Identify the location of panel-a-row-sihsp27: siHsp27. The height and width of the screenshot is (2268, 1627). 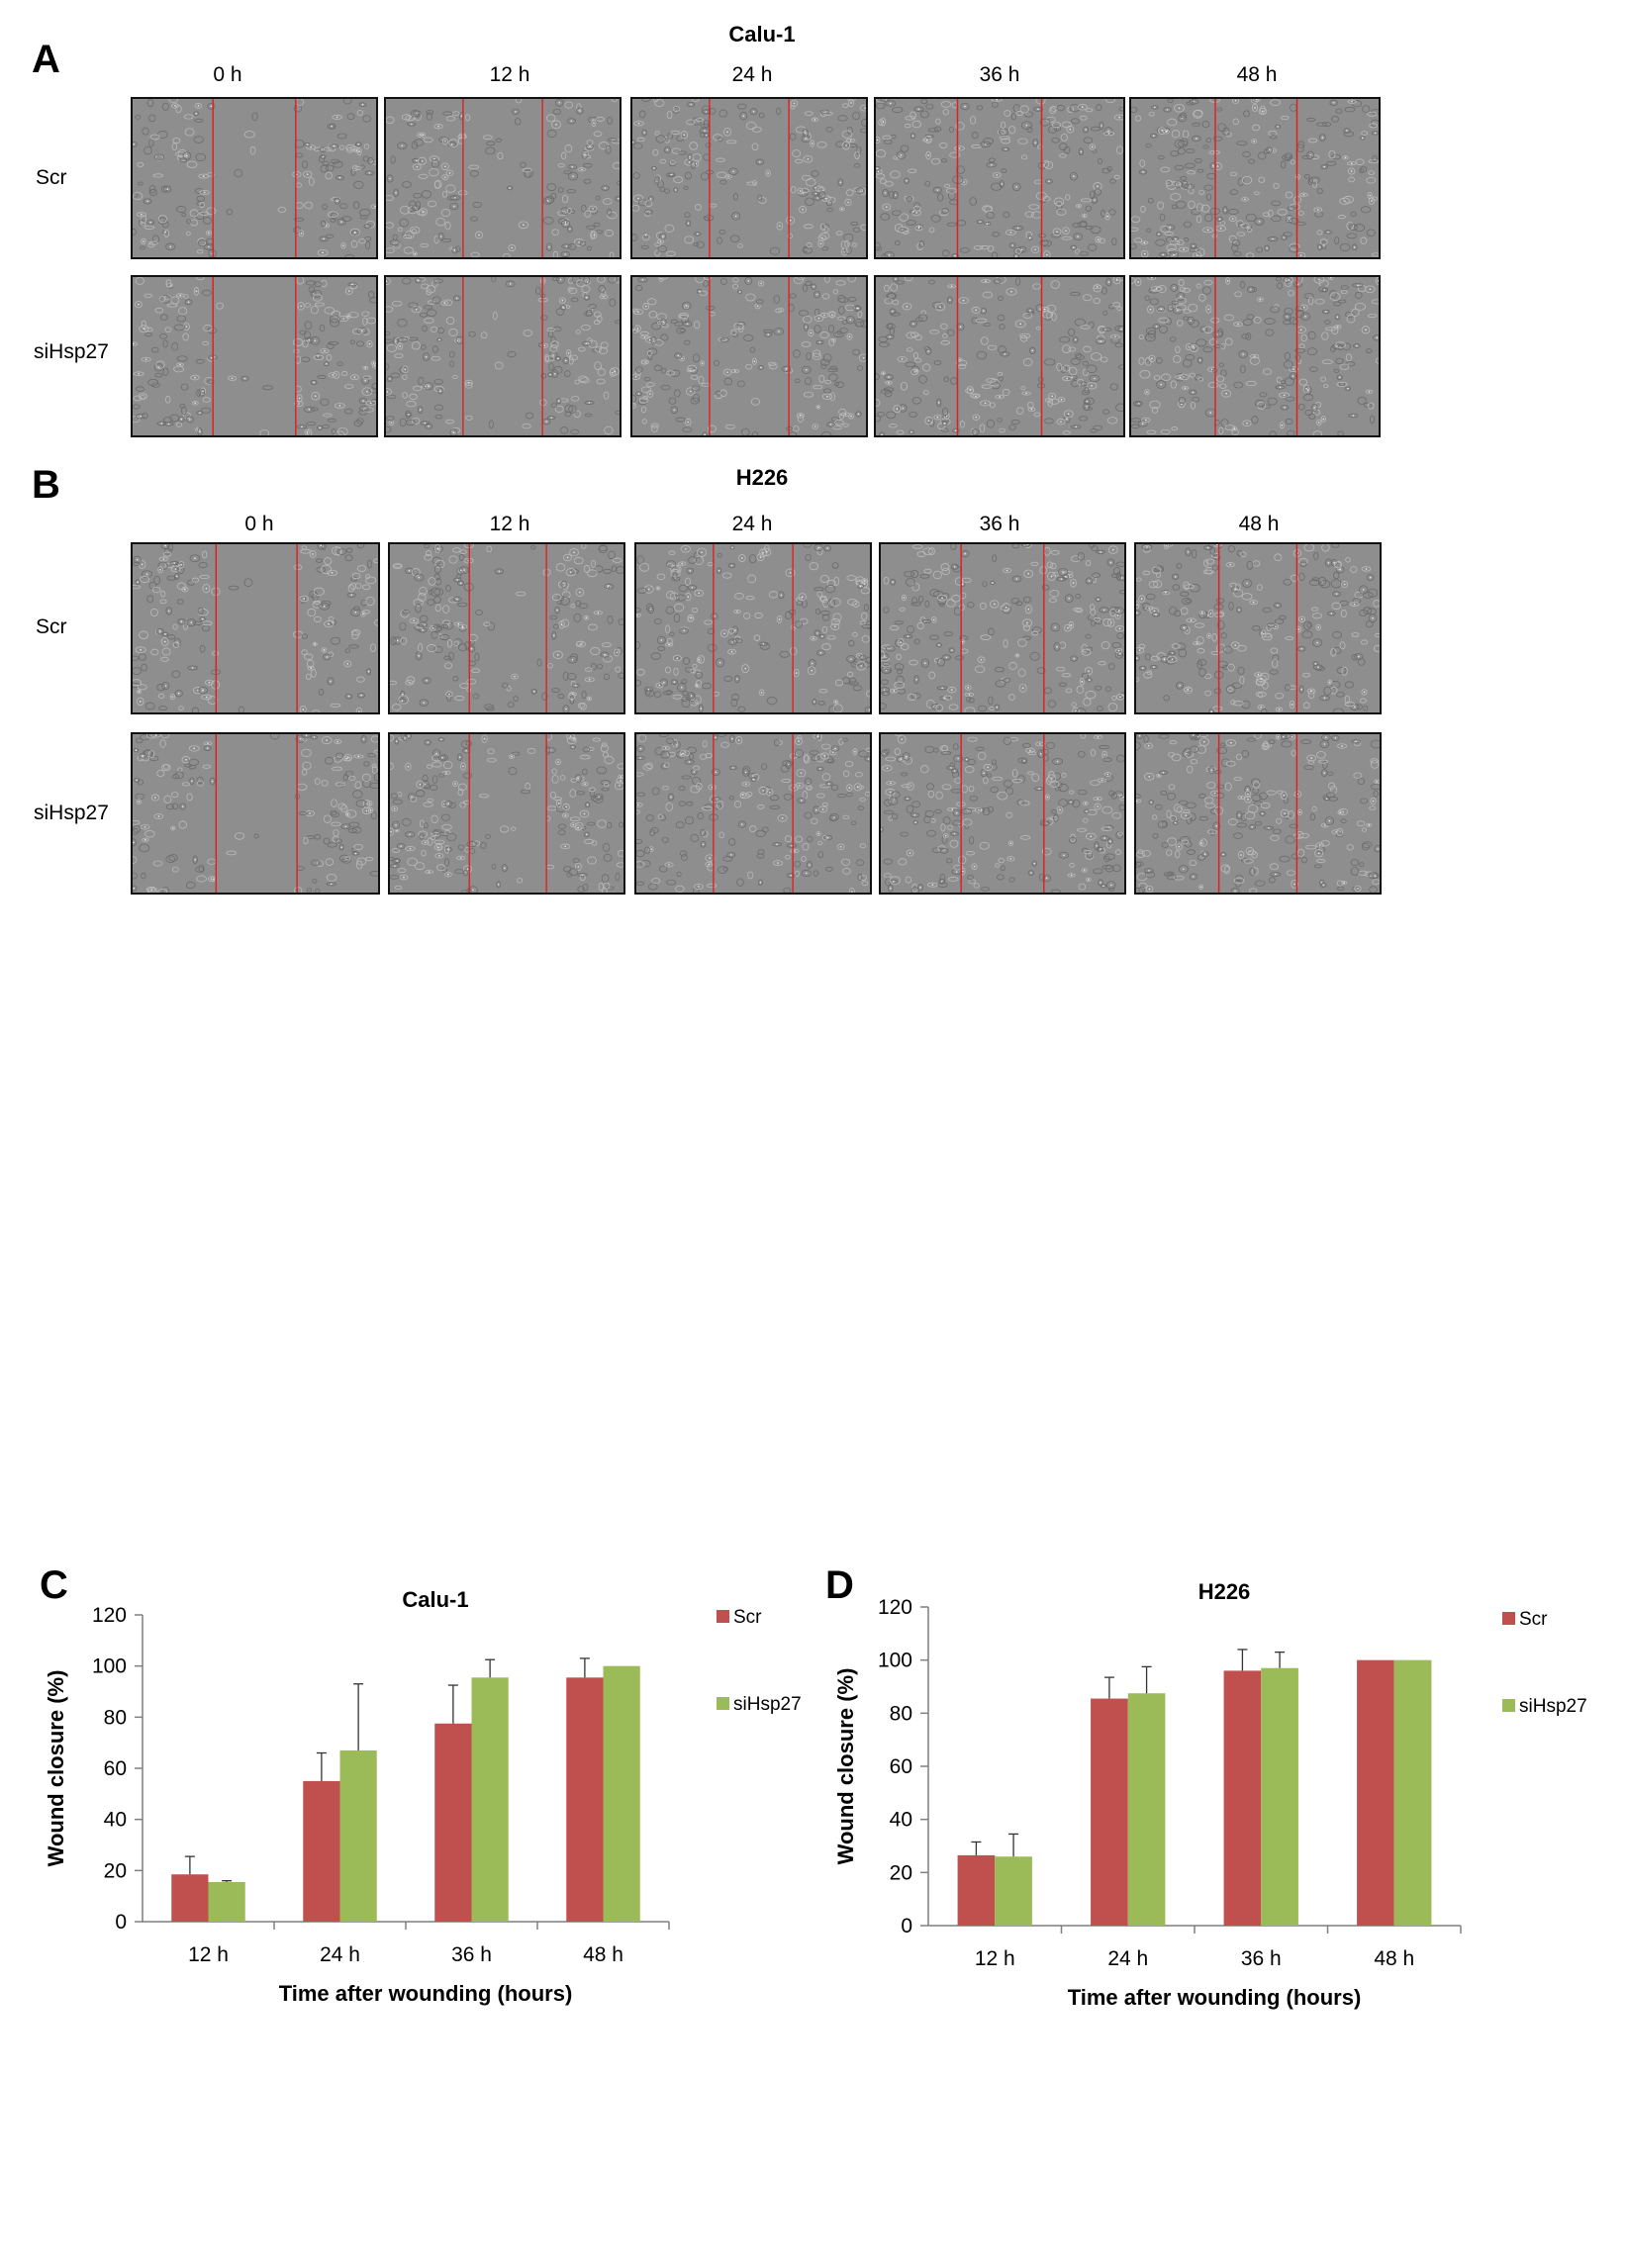
(71, 352).